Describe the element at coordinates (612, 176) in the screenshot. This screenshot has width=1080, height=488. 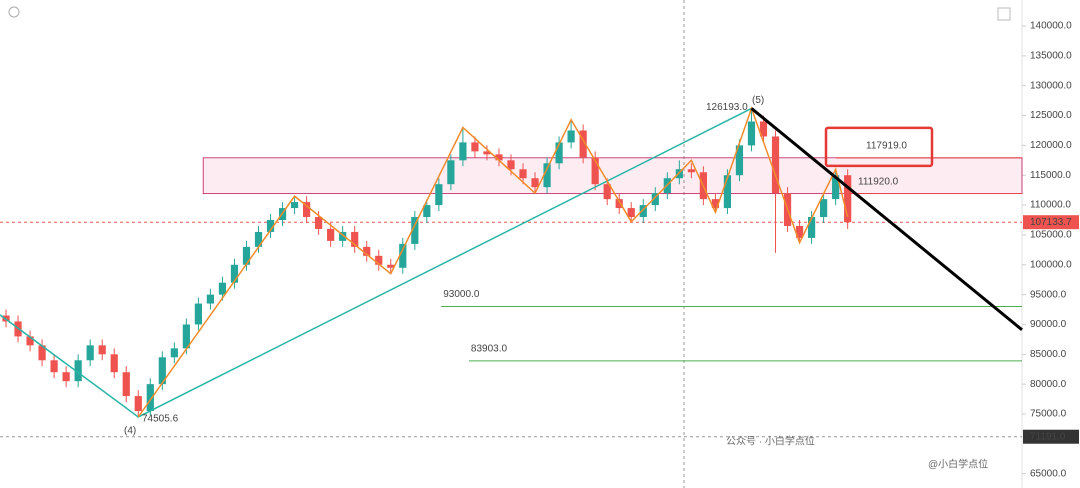
I see `zone` at that location.